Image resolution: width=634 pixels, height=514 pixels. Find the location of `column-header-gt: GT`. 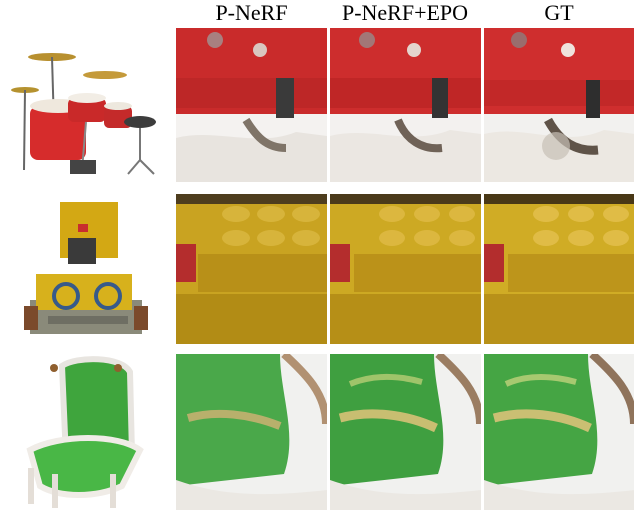

column-header-gt: GT is located at coordinates (559, 12).